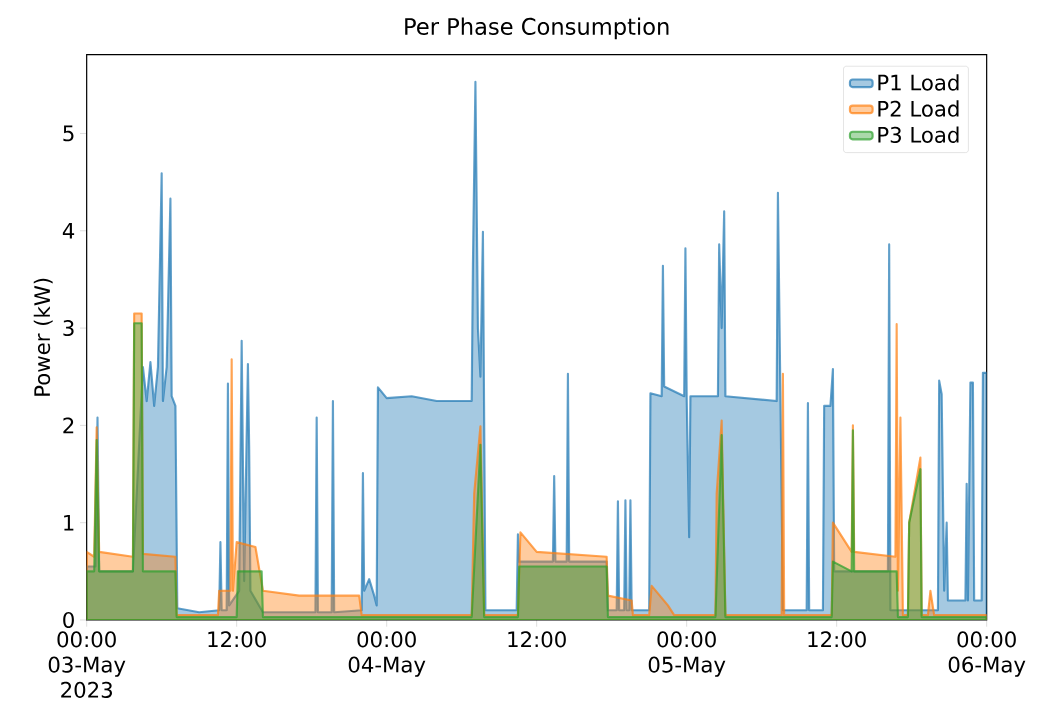 The width and height of the screenshot is (1048, 723). I want to click on x-tick-label: 00:00 04-May, so click(387, 654).